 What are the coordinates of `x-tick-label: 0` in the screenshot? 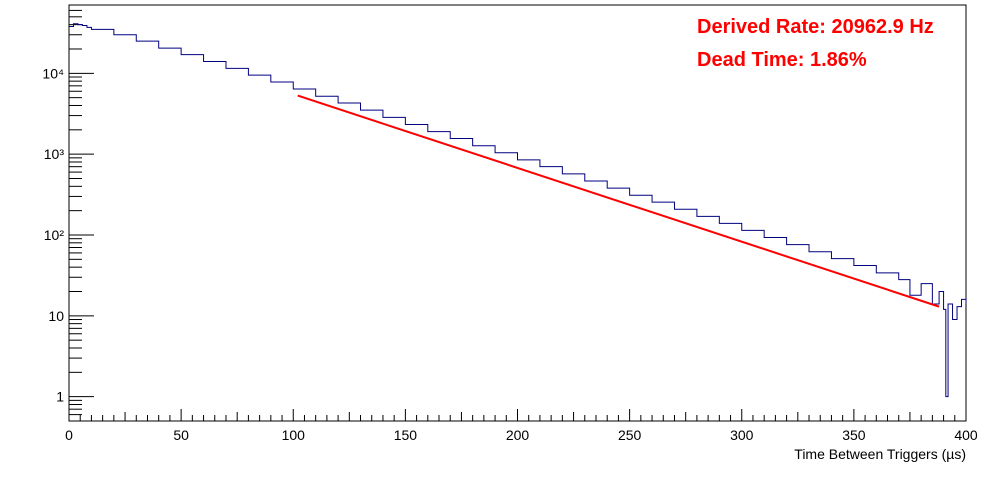 It's located at (69, 435).